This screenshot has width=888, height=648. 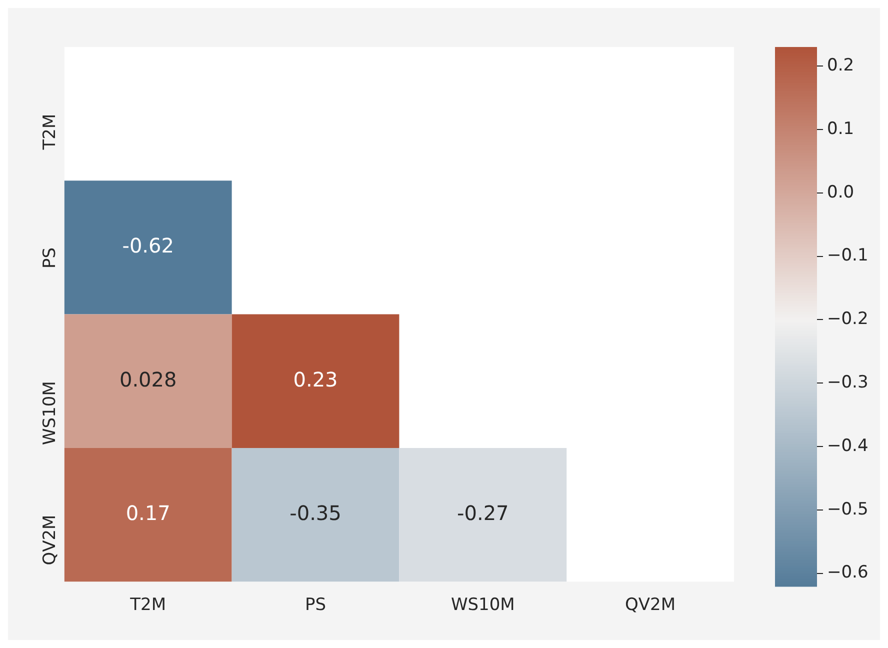 What do you see at coordinates (847, 256) in the screenshot?
I see `color-bar-label: −0.1` at bounding box center [847, 256].